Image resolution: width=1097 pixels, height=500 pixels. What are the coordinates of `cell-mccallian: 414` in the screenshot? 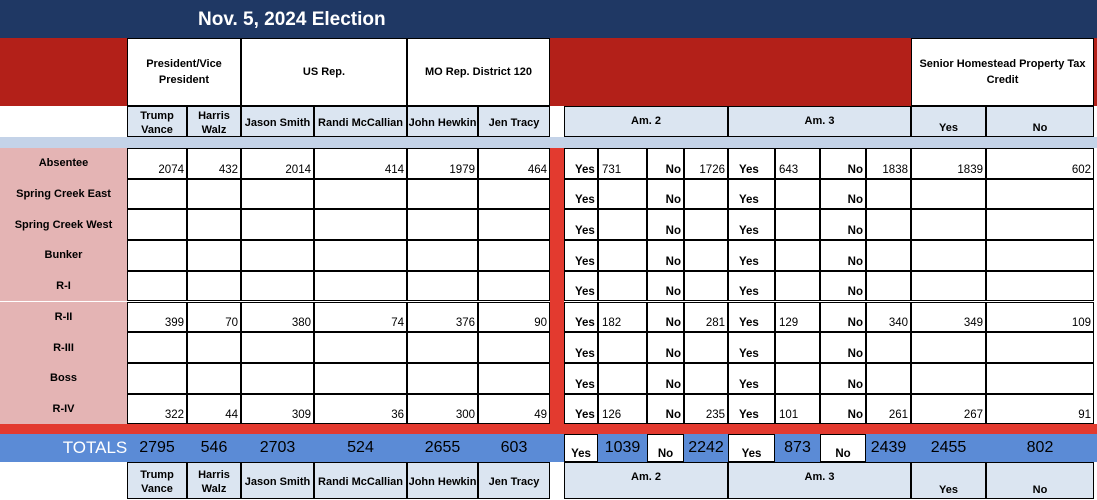 It's located at (360, 163).